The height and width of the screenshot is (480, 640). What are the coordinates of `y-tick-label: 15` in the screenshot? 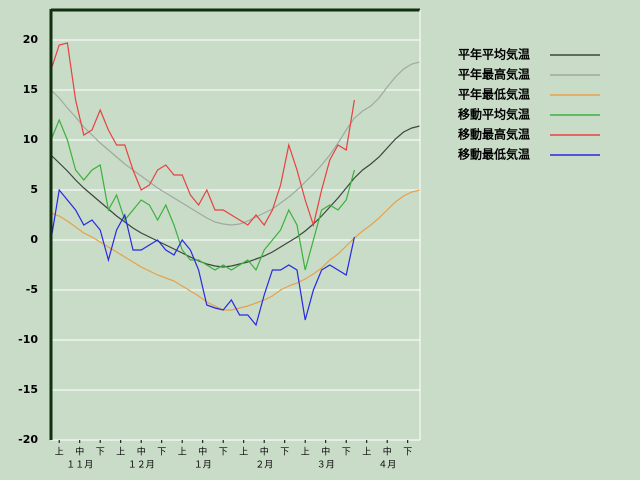 It's located at (30, 89).